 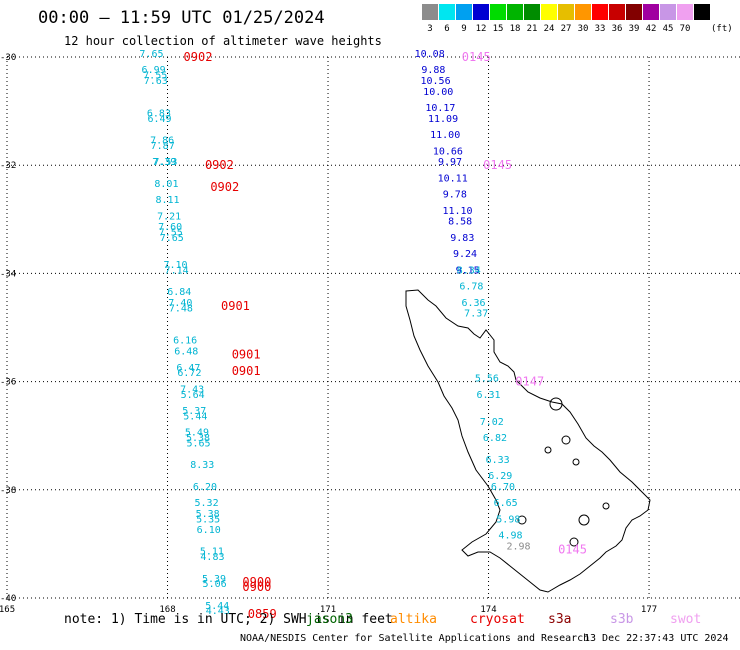 I want to click on colorbar-label: 12, so click(x=481, y=29).